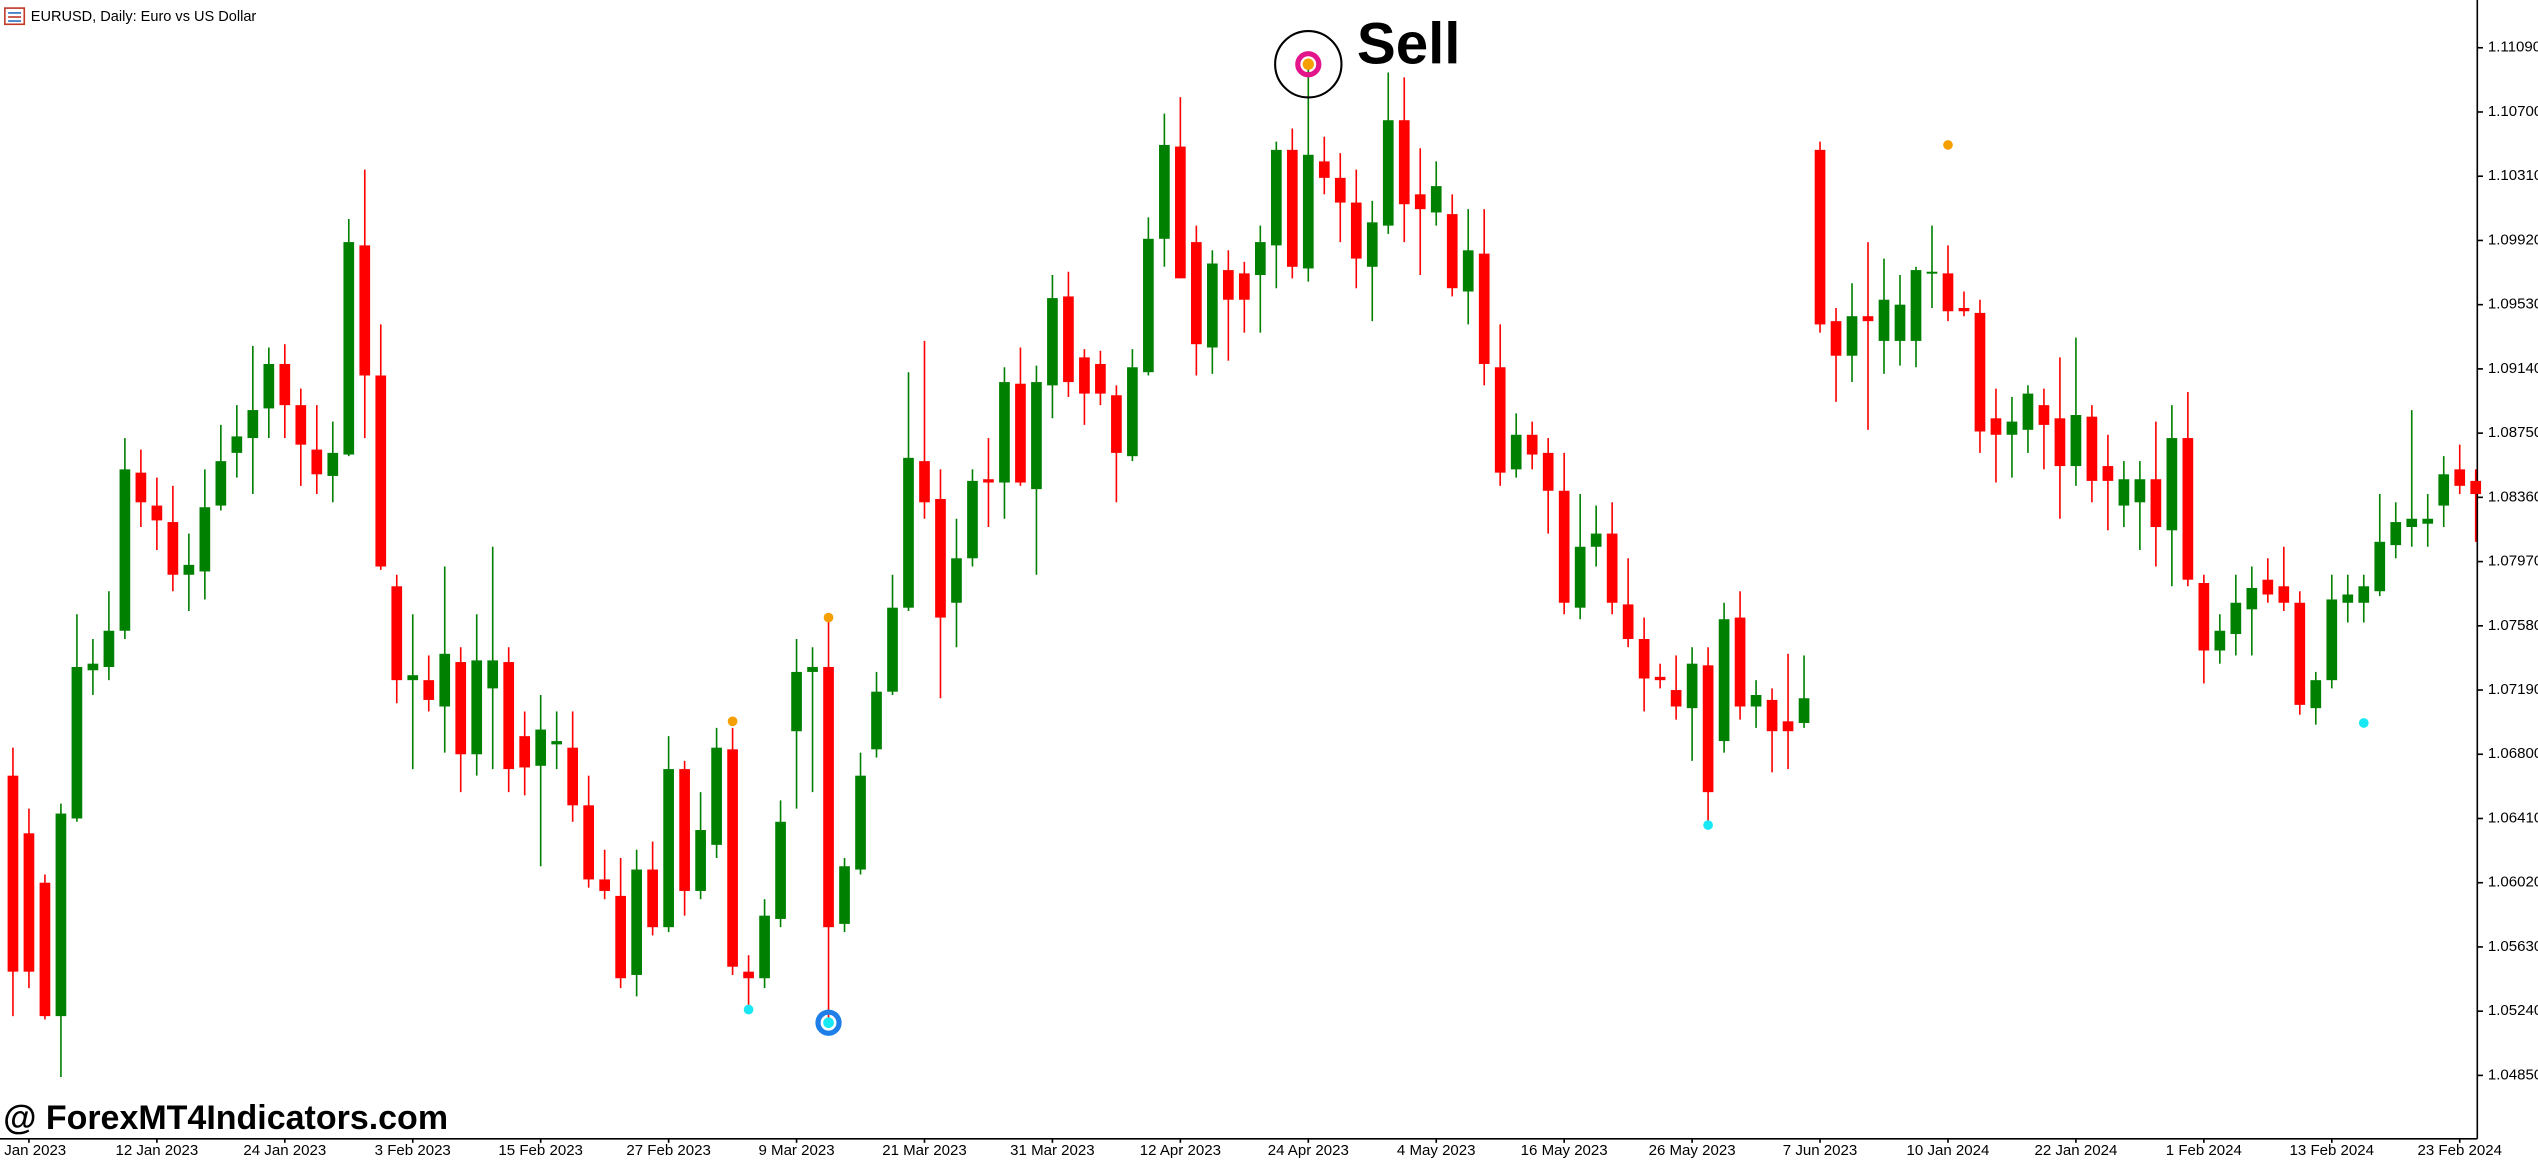 The width and height of the screenshot is (2538, 1160). What do you see at coordinates (2075, 1150) in the screenshot?
I see `x-tick-label: 22 Jan 2024` at bounding box center [2075, 1150].